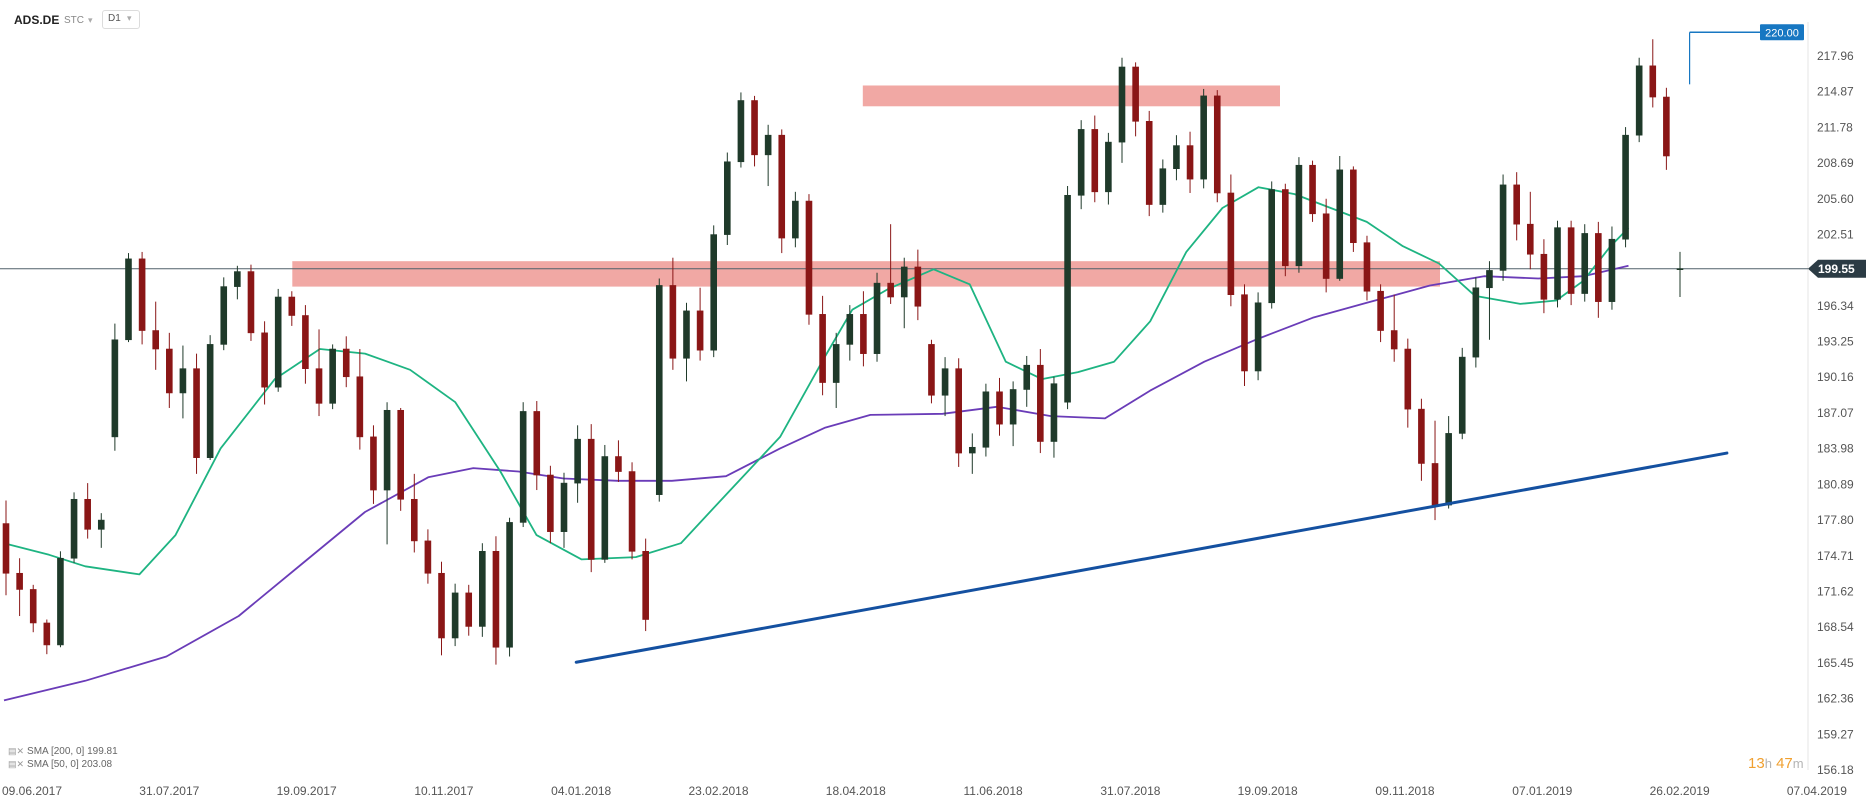  What do you see at coordinates (37, 20) in the screenshot?
I see `symbol-label: ADS.DE` at bounding box center [37, 20].